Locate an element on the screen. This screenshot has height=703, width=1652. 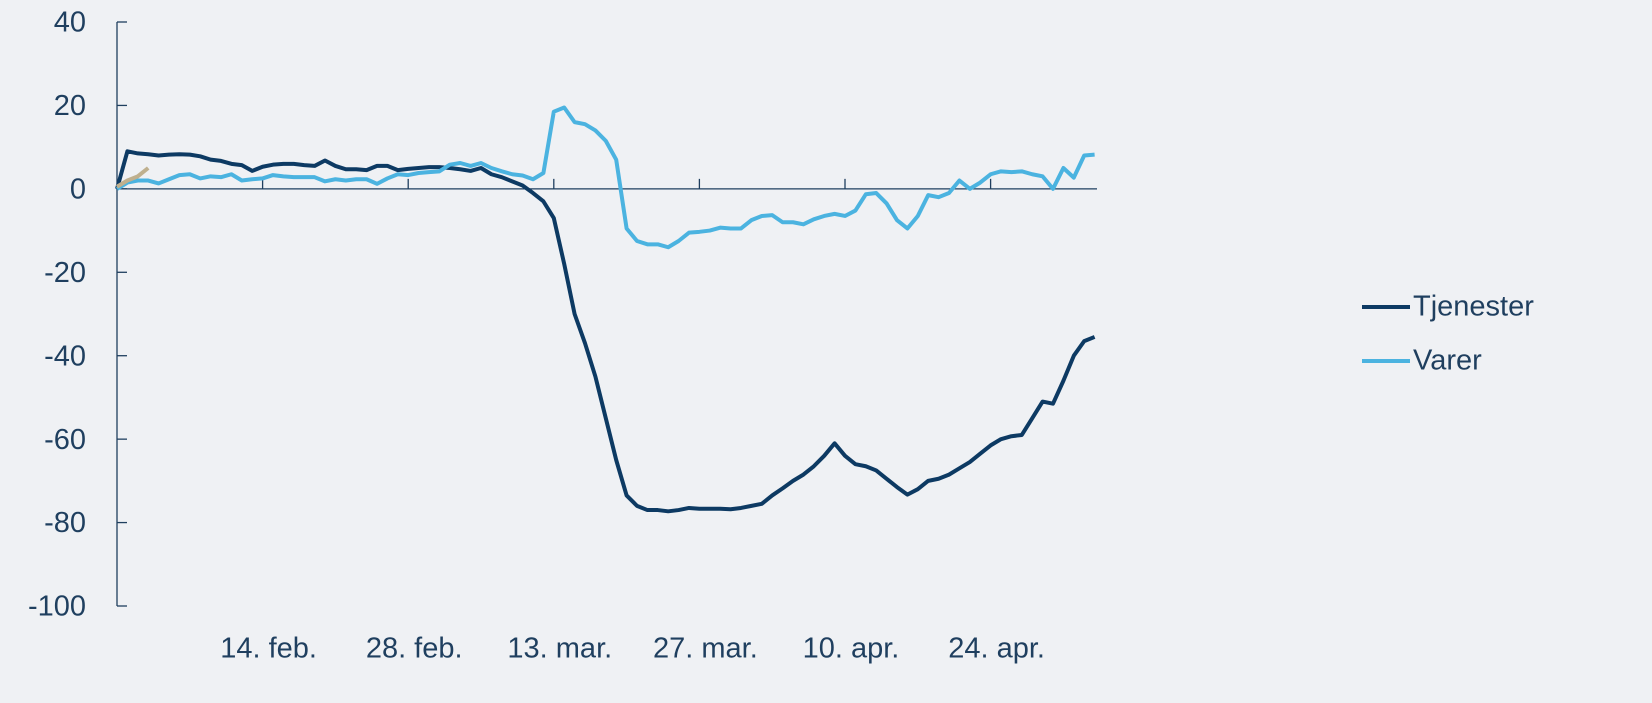
x-tick-label: 24. apr. is located at coordinates (996, 649).